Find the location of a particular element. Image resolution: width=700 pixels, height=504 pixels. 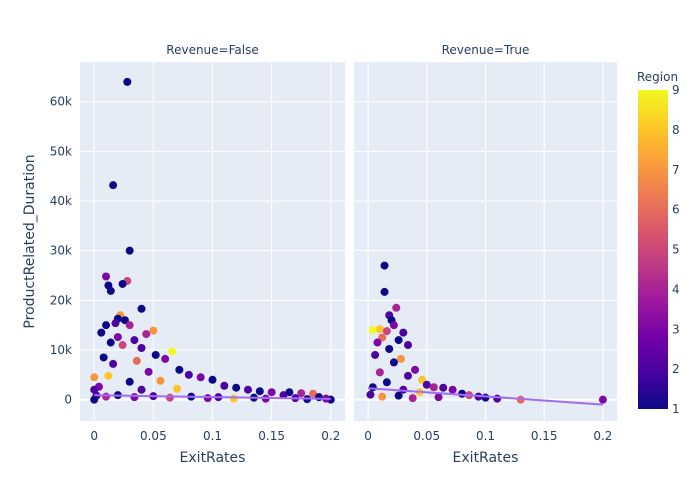

x-axis-title: ExitRates is located at coordinates (486, 458).